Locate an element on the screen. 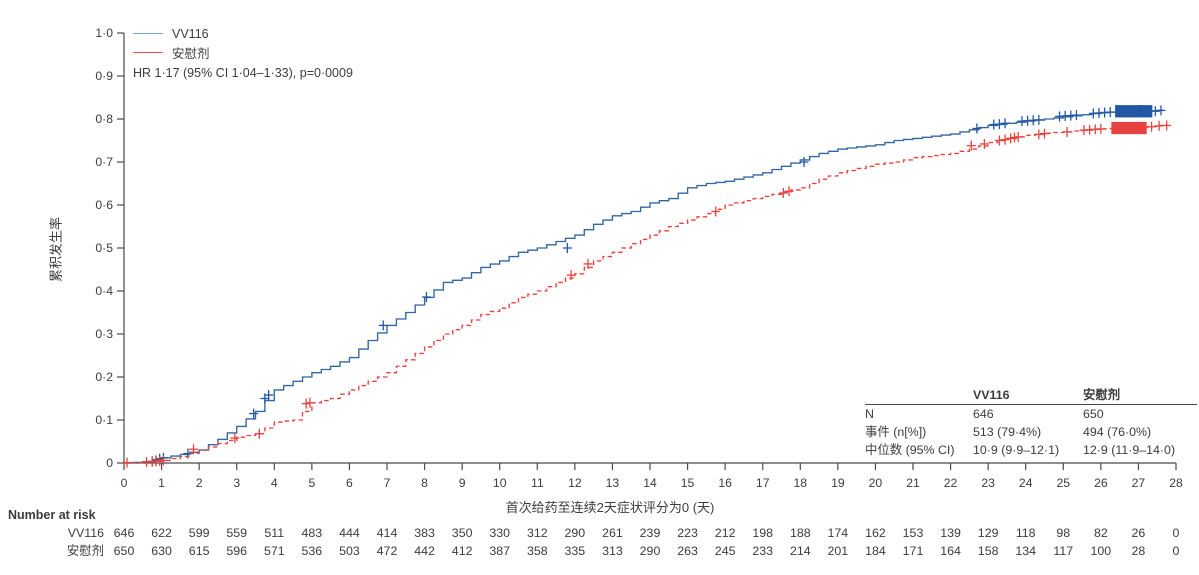  x-tick-label: 2 is located at coordinates (199, 483).